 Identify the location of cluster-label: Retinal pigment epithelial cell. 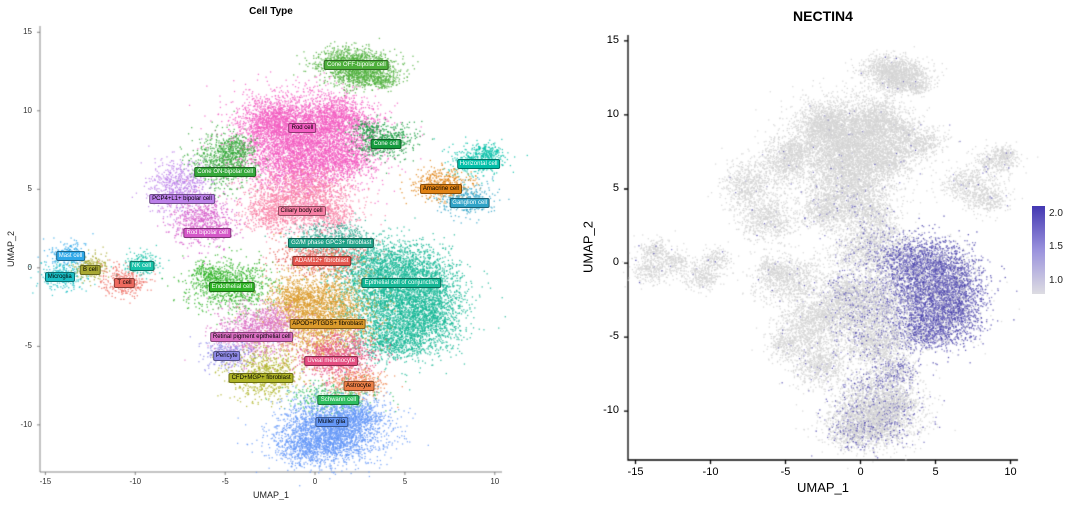
(251, 336).